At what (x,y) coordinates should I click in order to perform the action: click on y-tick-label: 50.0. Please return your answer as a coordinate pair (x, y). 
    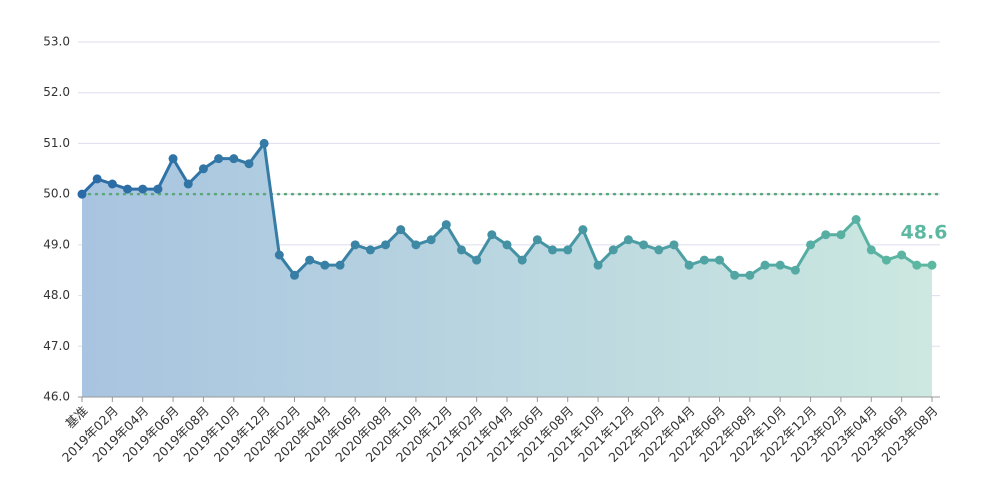
    Looking at the image, I should click on (56, 194).